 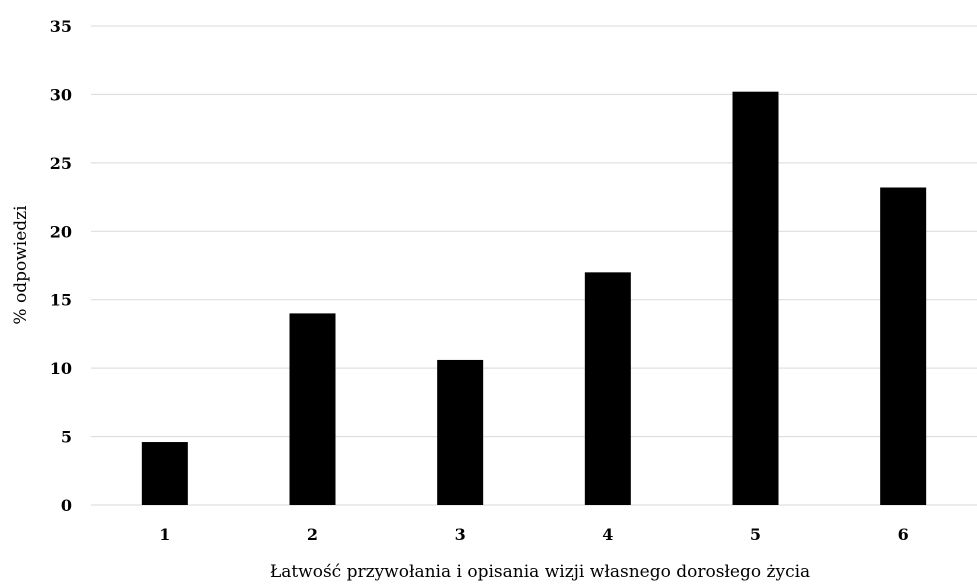 I want to click on x-tick-label: 4, so click(x=607, y=534).